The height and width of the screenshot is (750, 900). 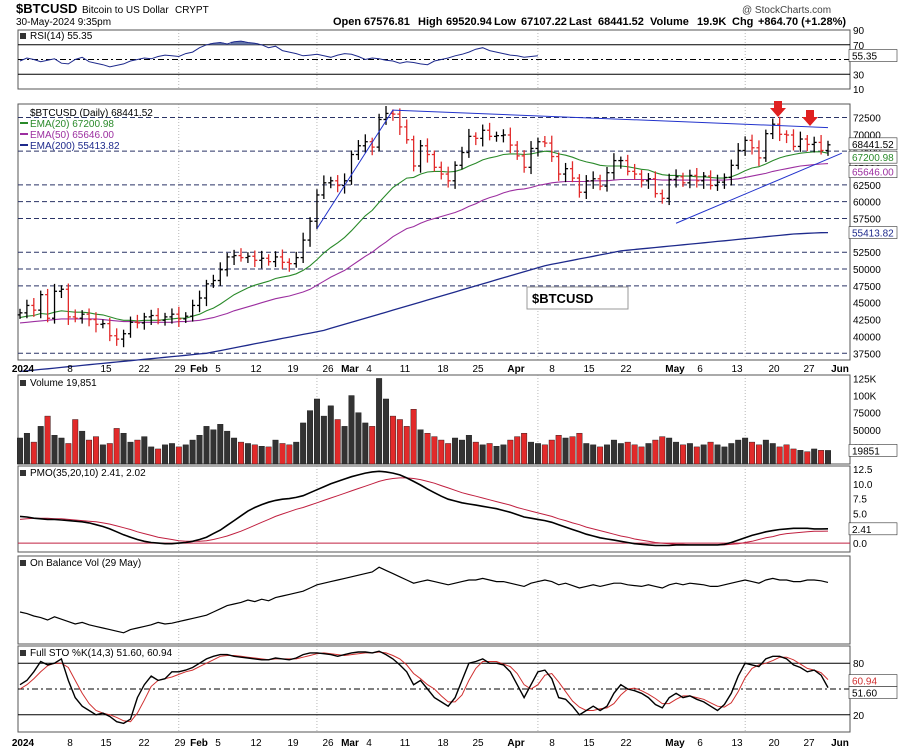 I want to click on legend-ema20: EMA(20) 67200.98, so click(x=72, y=124).